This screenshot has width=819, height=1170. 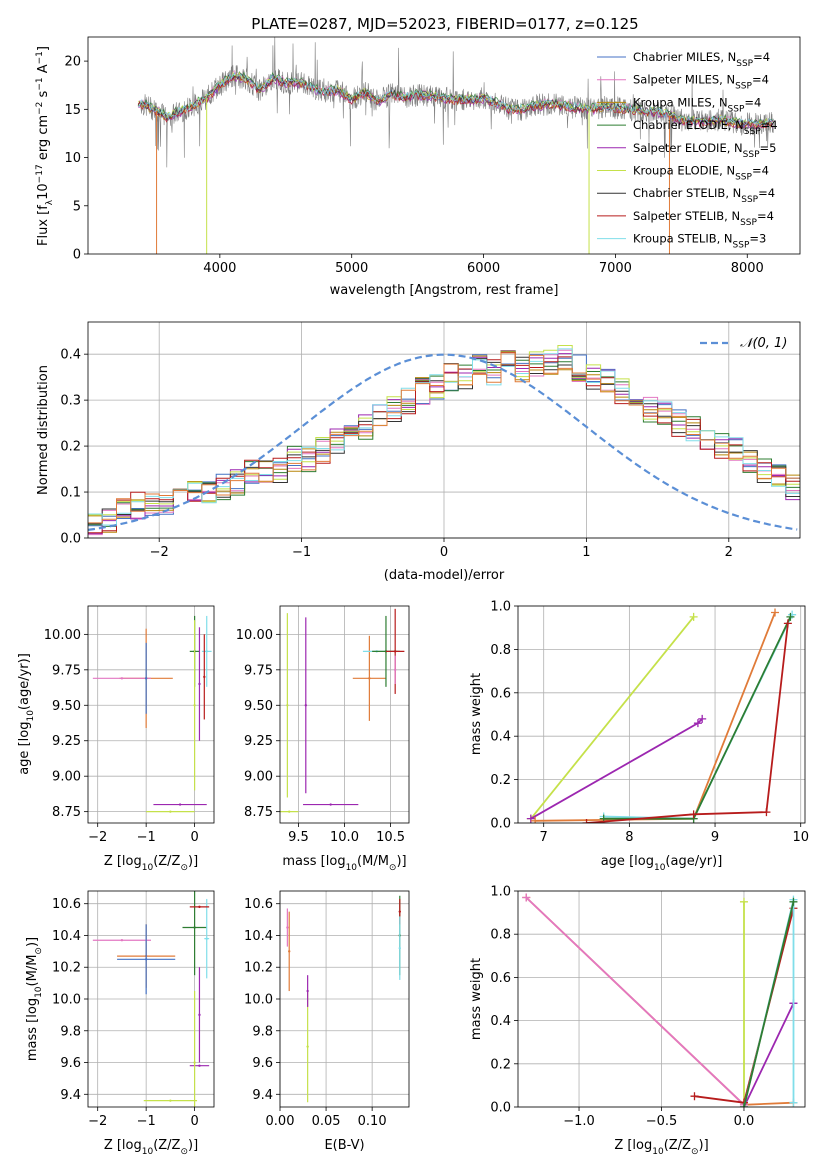 I want to click on y-tick-label: 0.1, so click(x=70, y=493).